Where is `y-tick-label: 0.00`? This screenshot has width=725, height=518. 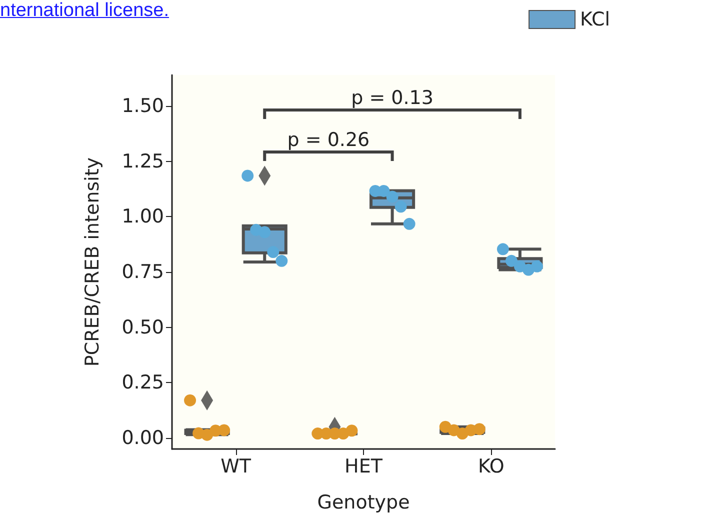
y-tick-label: 0.00 is located at coordinates (143, 437).